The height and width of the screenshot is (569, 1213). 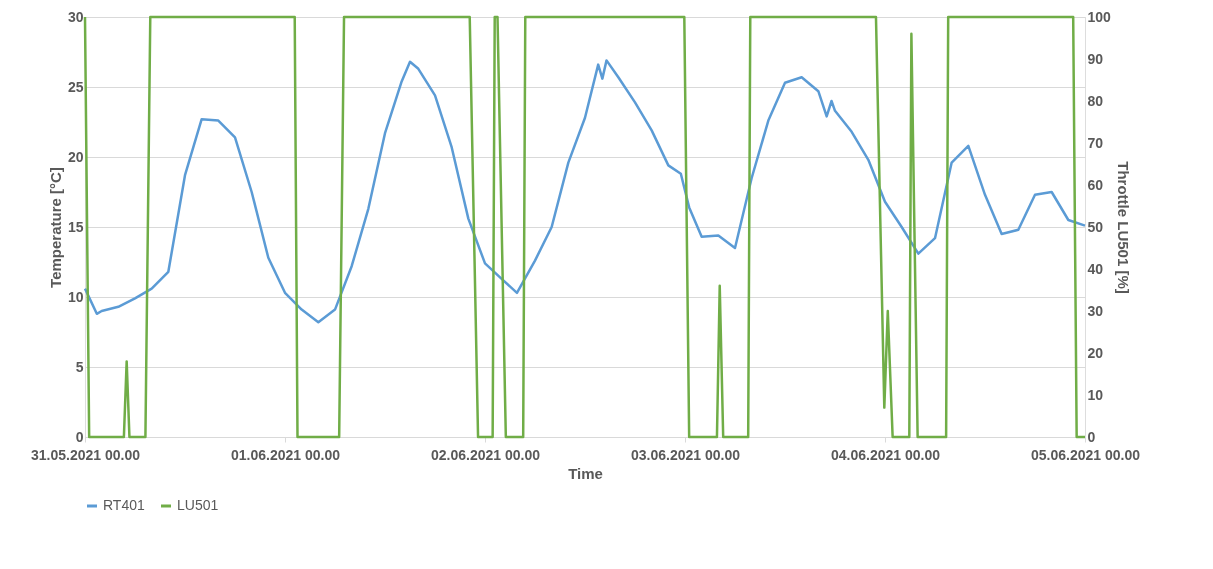 I want to click on y2-tick-label: 60, so click(x=1095, y=184).